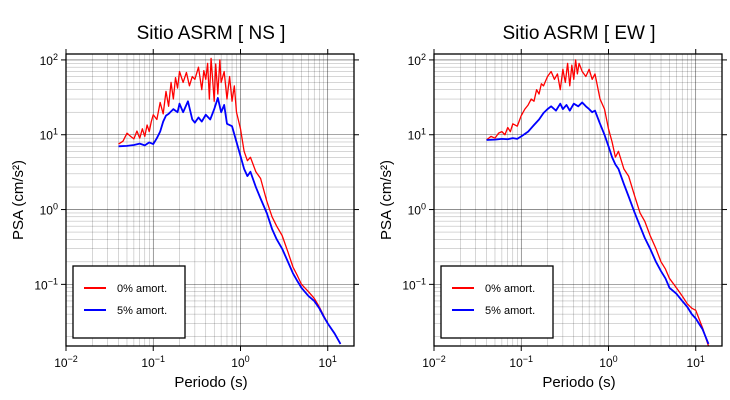 The width and height of the screenshot is (730, 400). I want to click on chart-title: Sitio ASRM [ EW ], so click(578, 33).